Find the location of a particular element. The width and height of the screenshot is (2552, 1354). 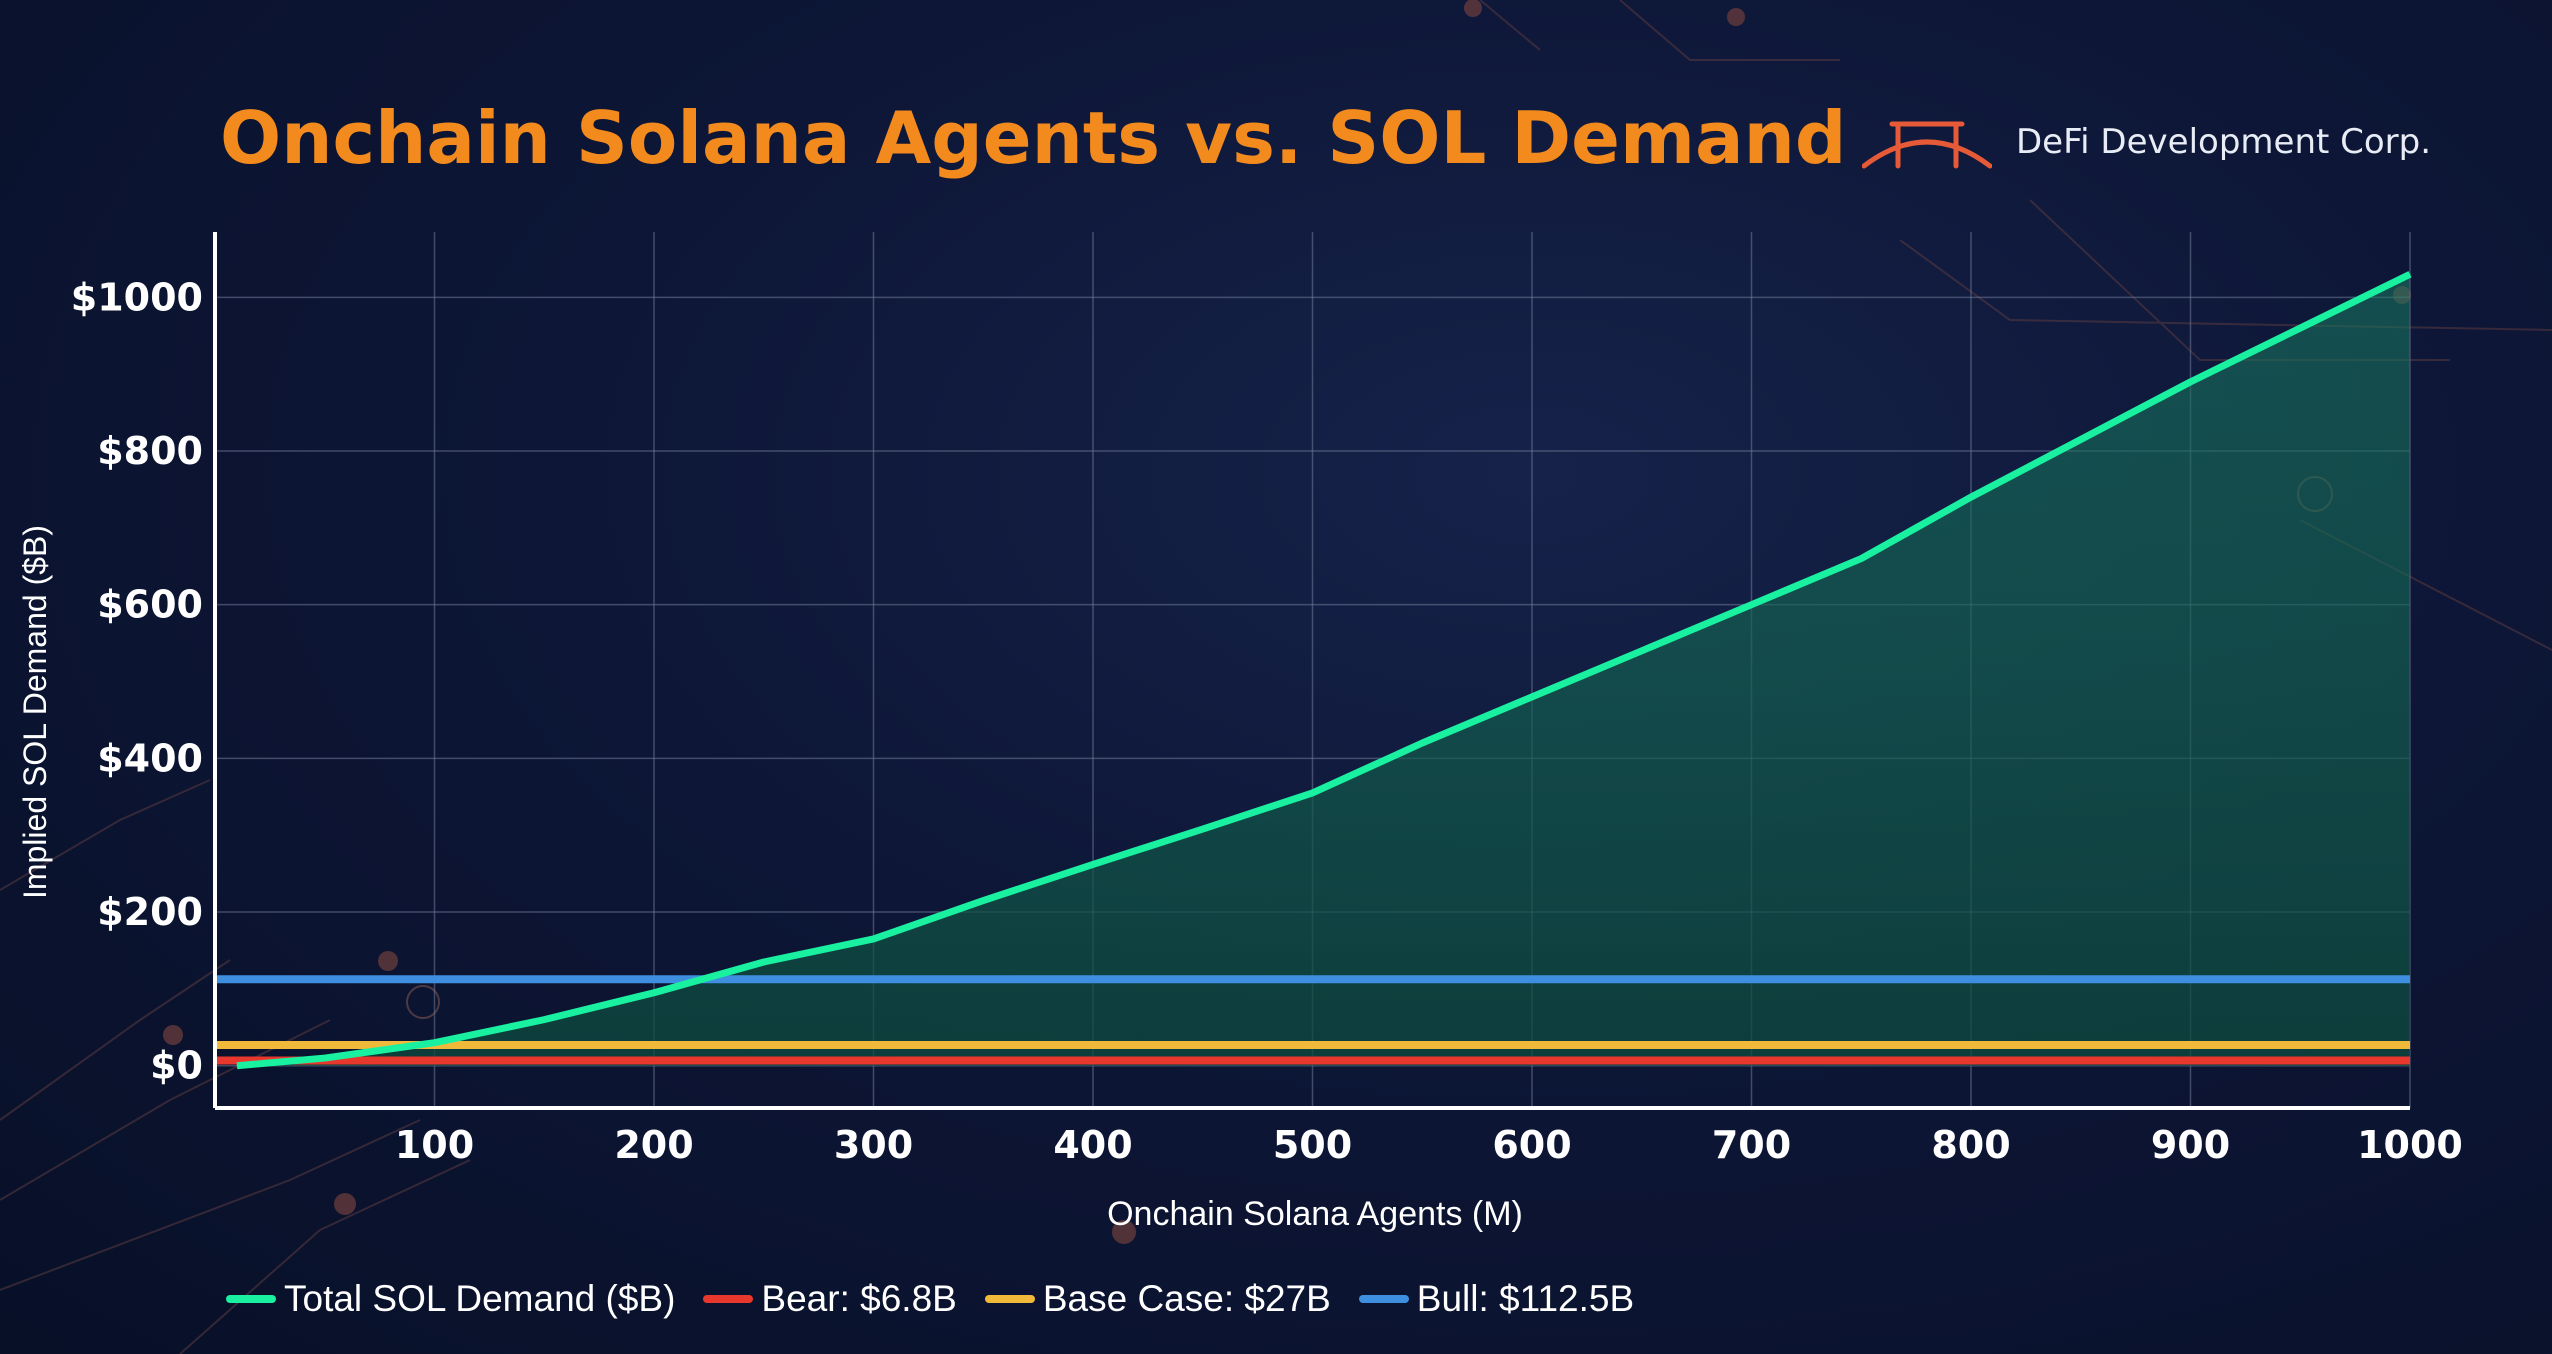

legend-swatch-base is located at coordinates (1009, 1299).